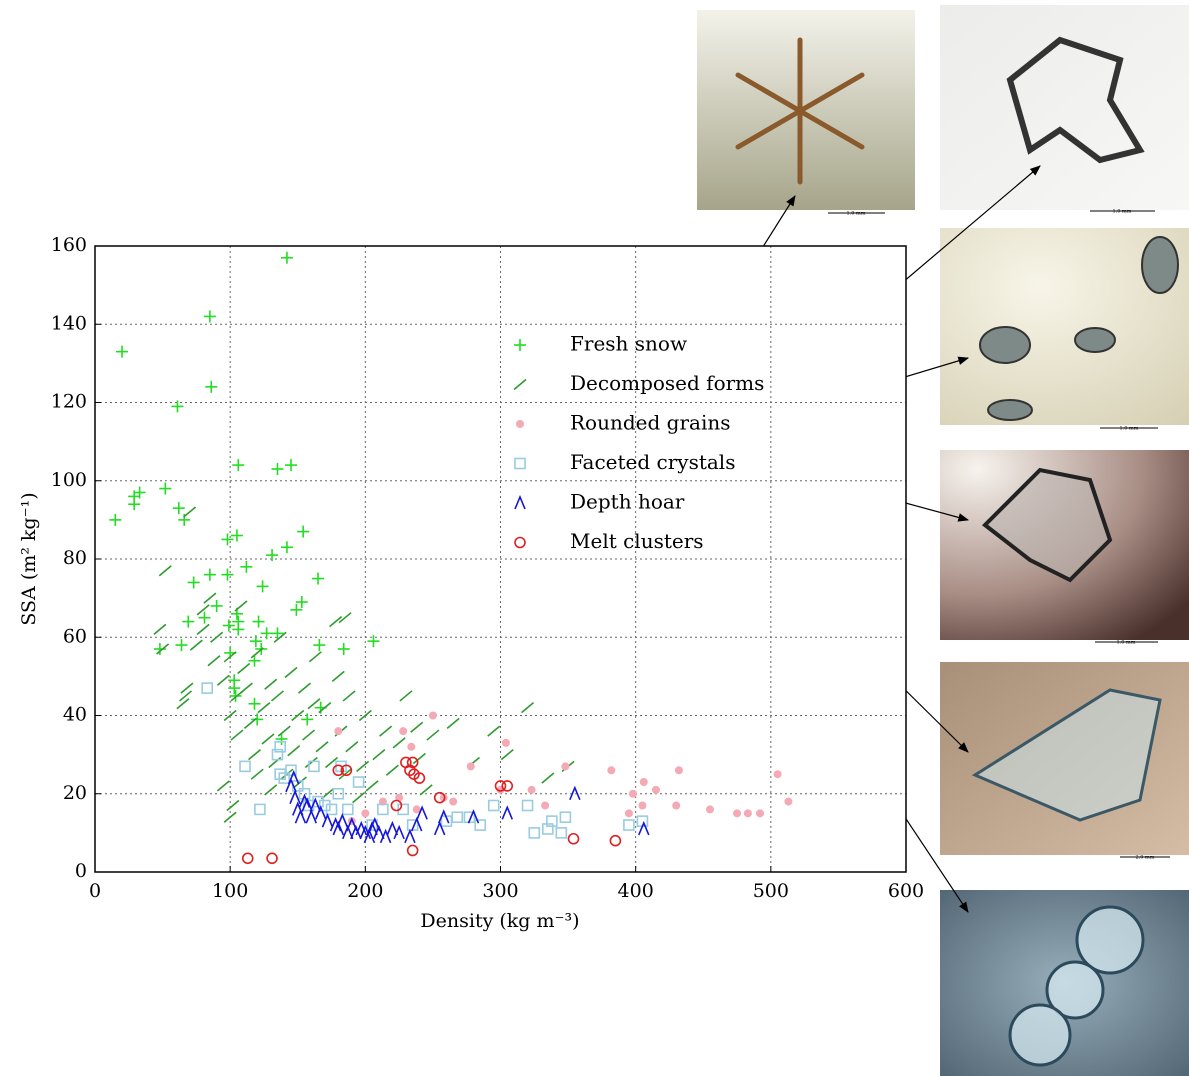 The height and width of the screenshot is (1076, 1189). Describe the element at coordinates (667, 383) in the screenshot. I see `legend-label: Decomposed forms` at that location.